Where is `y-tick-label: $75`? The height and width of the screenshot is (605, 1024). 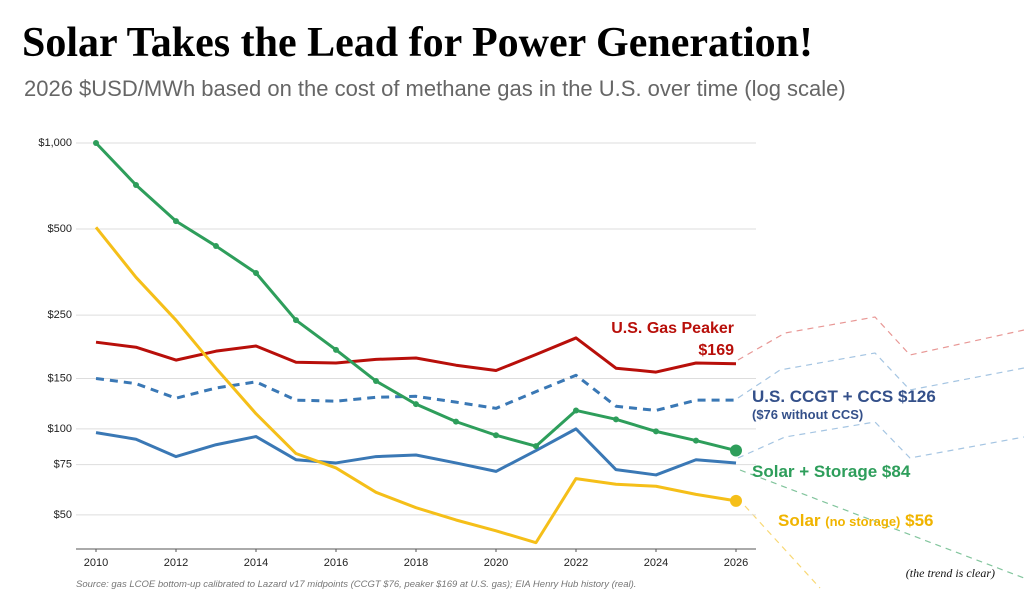
y-tick-label: $75 is located at coordinates (63, 464).